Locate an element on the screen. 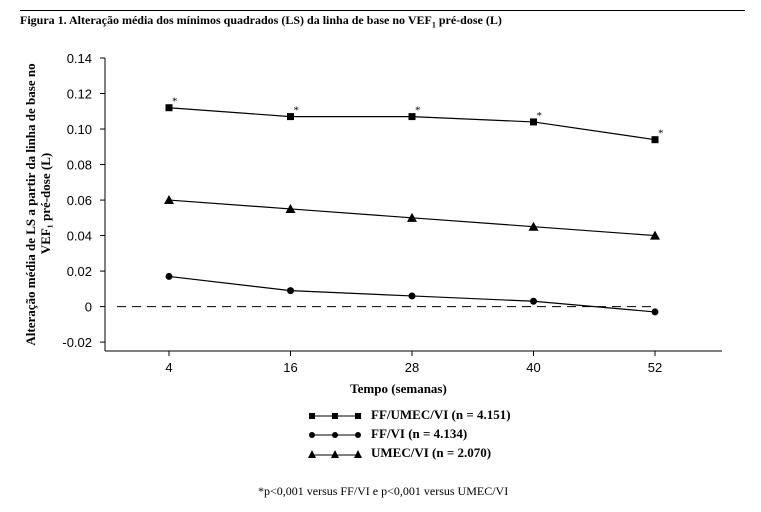  y-axis-title-line2: VEF₁ pré-dose (L) is located at coordinates (45, 203).